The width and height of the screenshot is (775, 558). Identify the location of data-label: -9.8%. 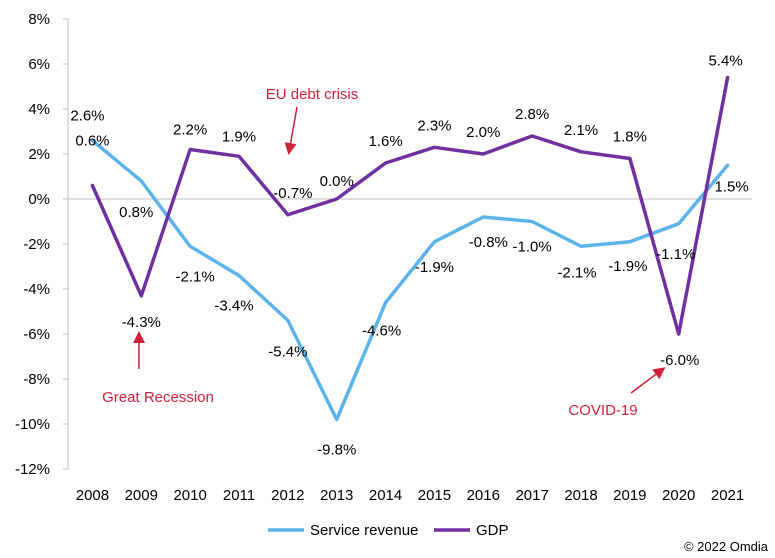
(336, 450).